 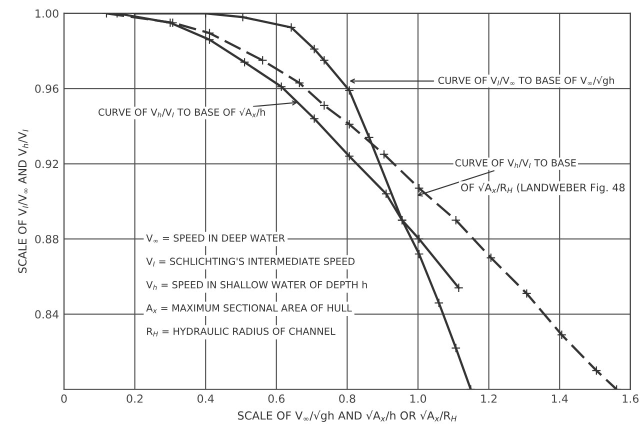 I want to click on x-tick-label: 1.4, so click(x=560, y=398).